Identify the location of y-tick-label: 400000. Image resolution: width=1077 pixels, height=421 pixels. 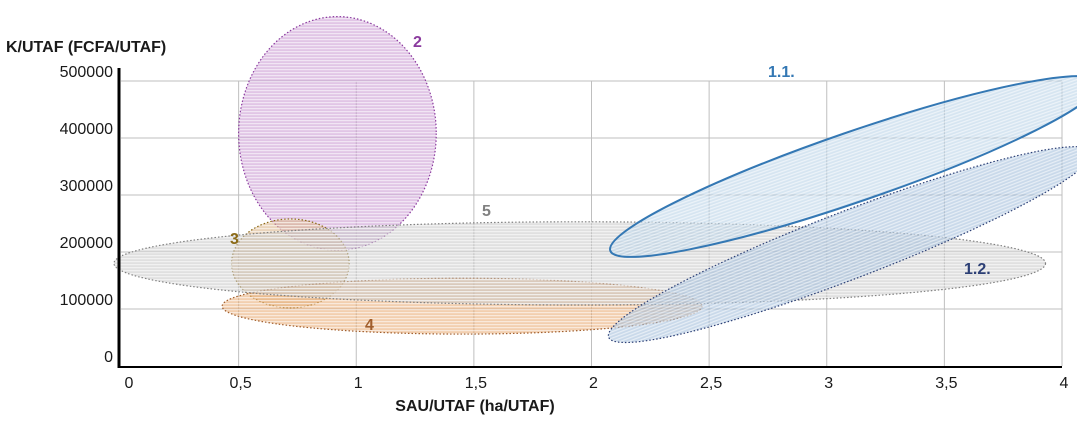
(86, 129).